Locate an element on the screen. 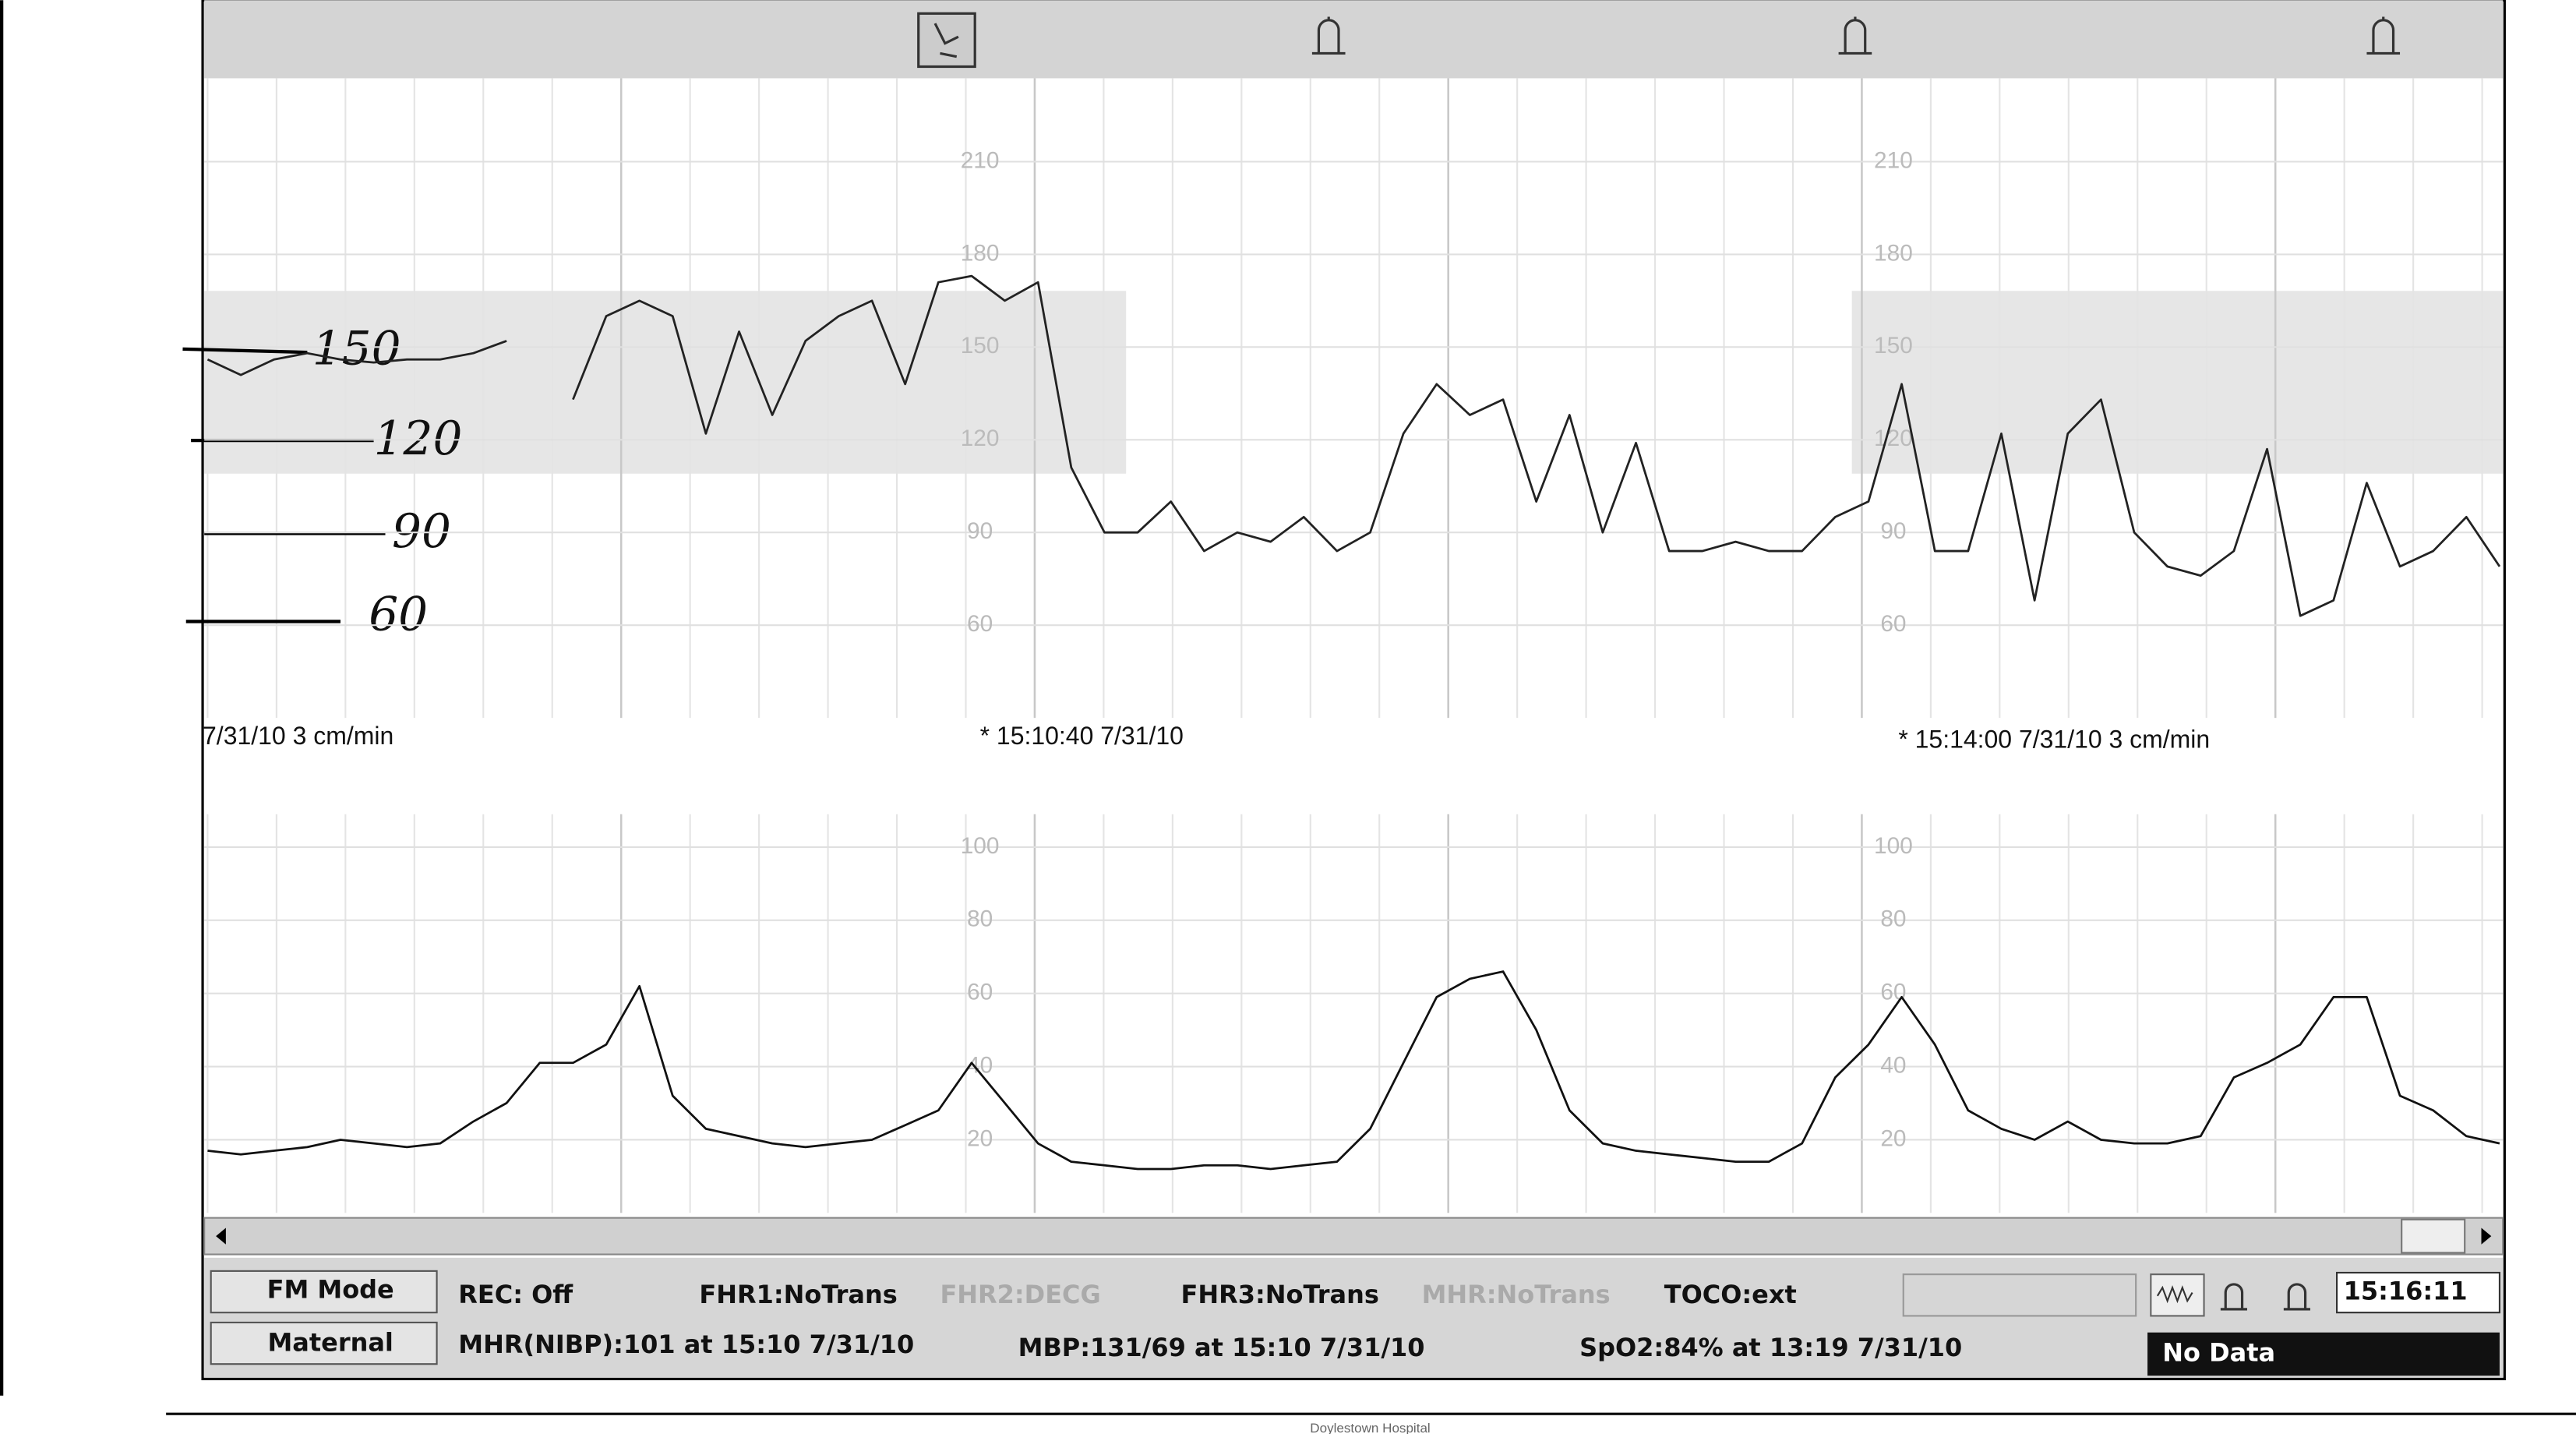 This screenshot has width=2576, height=1434. trace-icon is located at coordinates (2177, 1295).